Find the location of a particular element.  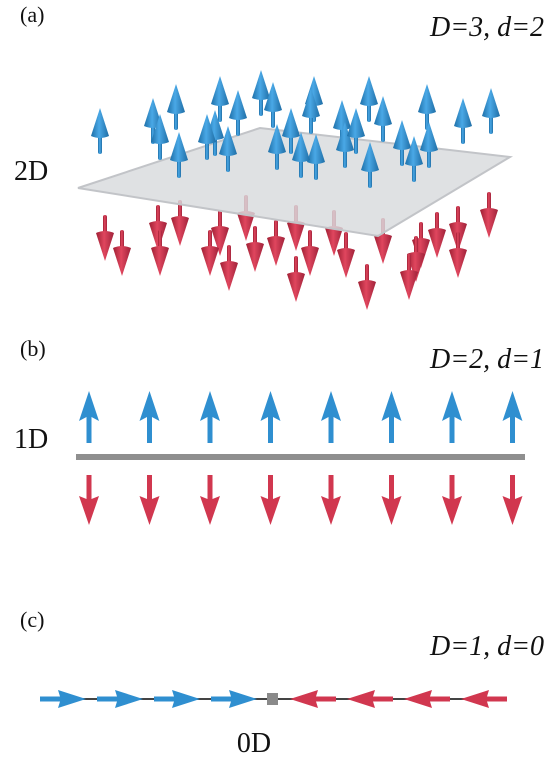

panel-a-plane is located at coordinates (295, 182).